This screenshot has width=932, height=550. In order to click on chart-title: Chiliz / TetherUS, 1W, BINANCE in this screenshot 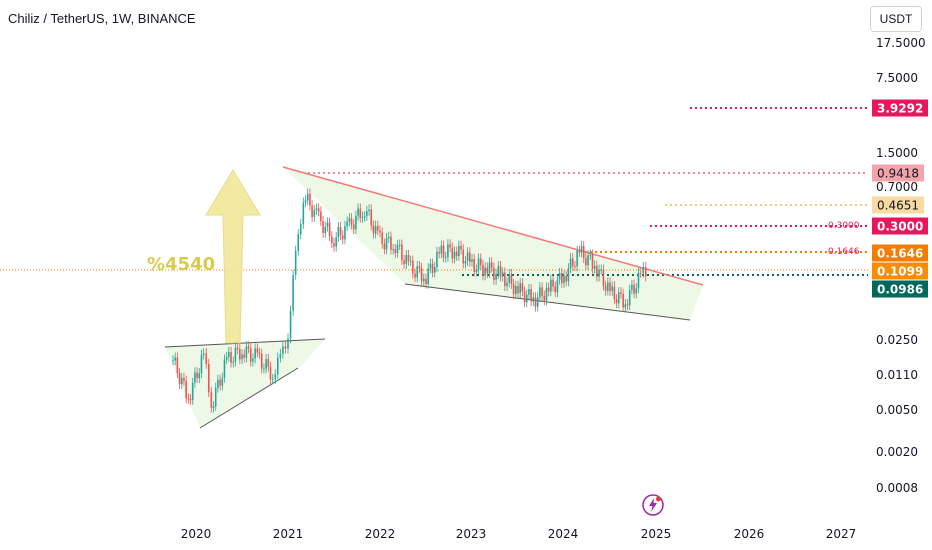, I will do `click(102, 18)`.